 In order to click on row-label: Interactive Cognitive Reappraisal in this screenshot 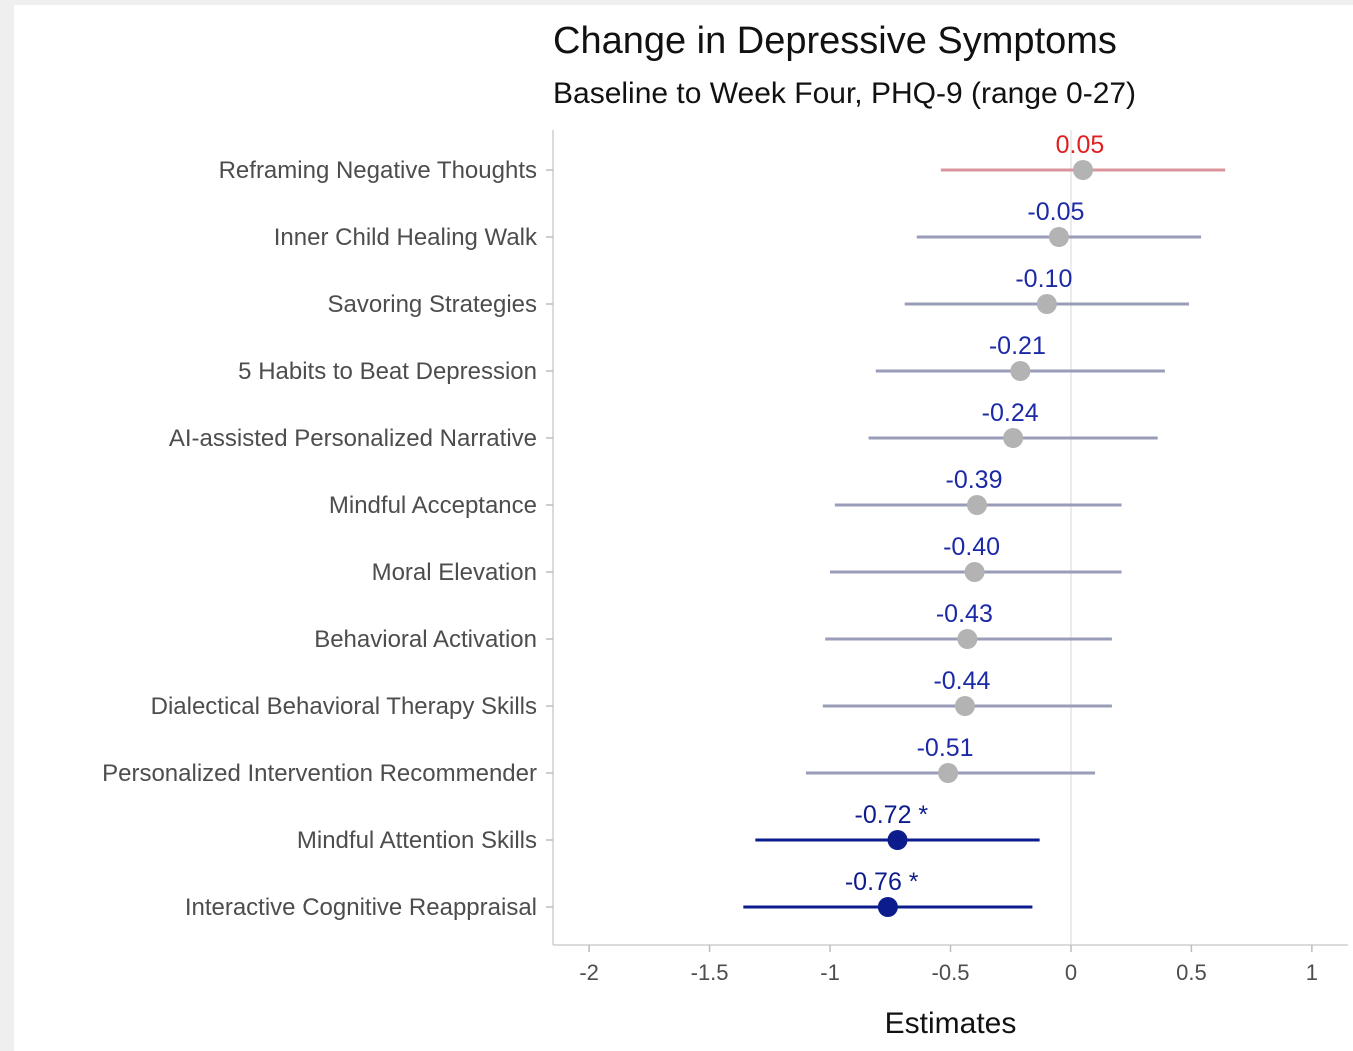, I will do `click(361, 907)`.